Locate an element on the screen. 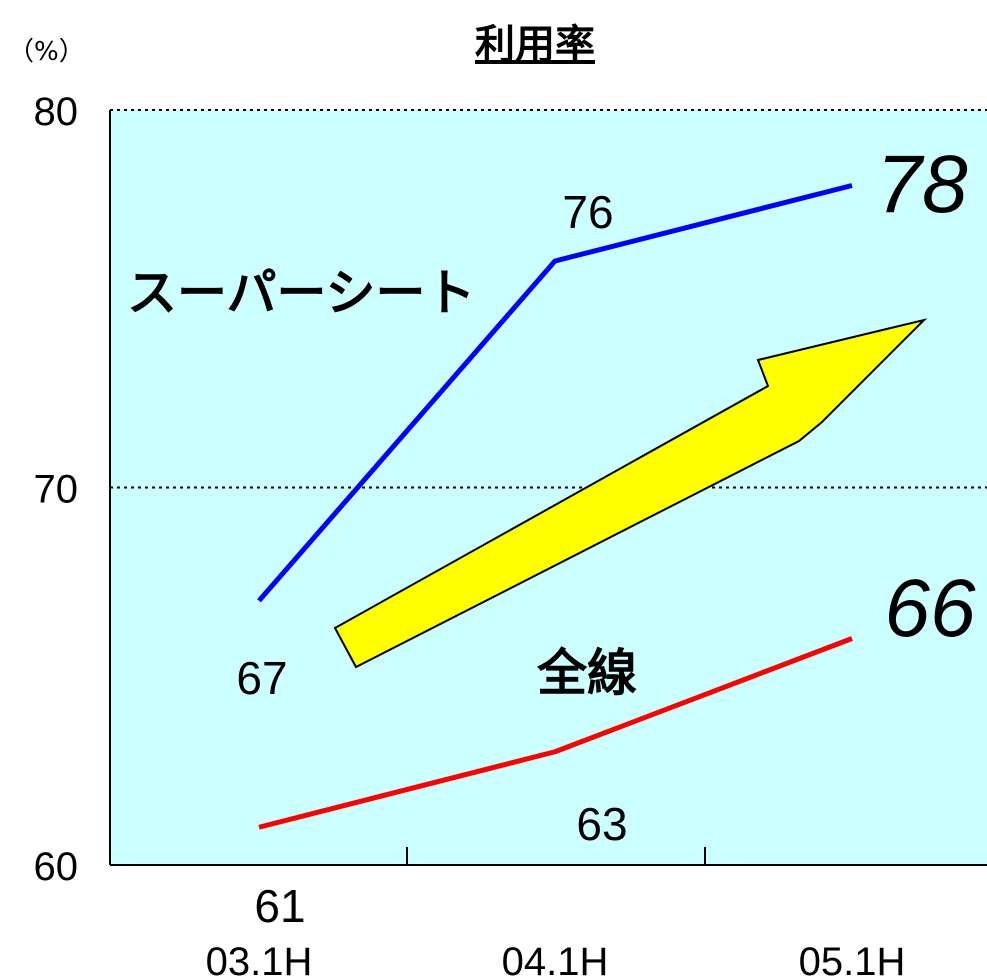 The width and height of the screenshot is (987, 979). y-tick-label-70: 70 is located at coordinates (56, 490).